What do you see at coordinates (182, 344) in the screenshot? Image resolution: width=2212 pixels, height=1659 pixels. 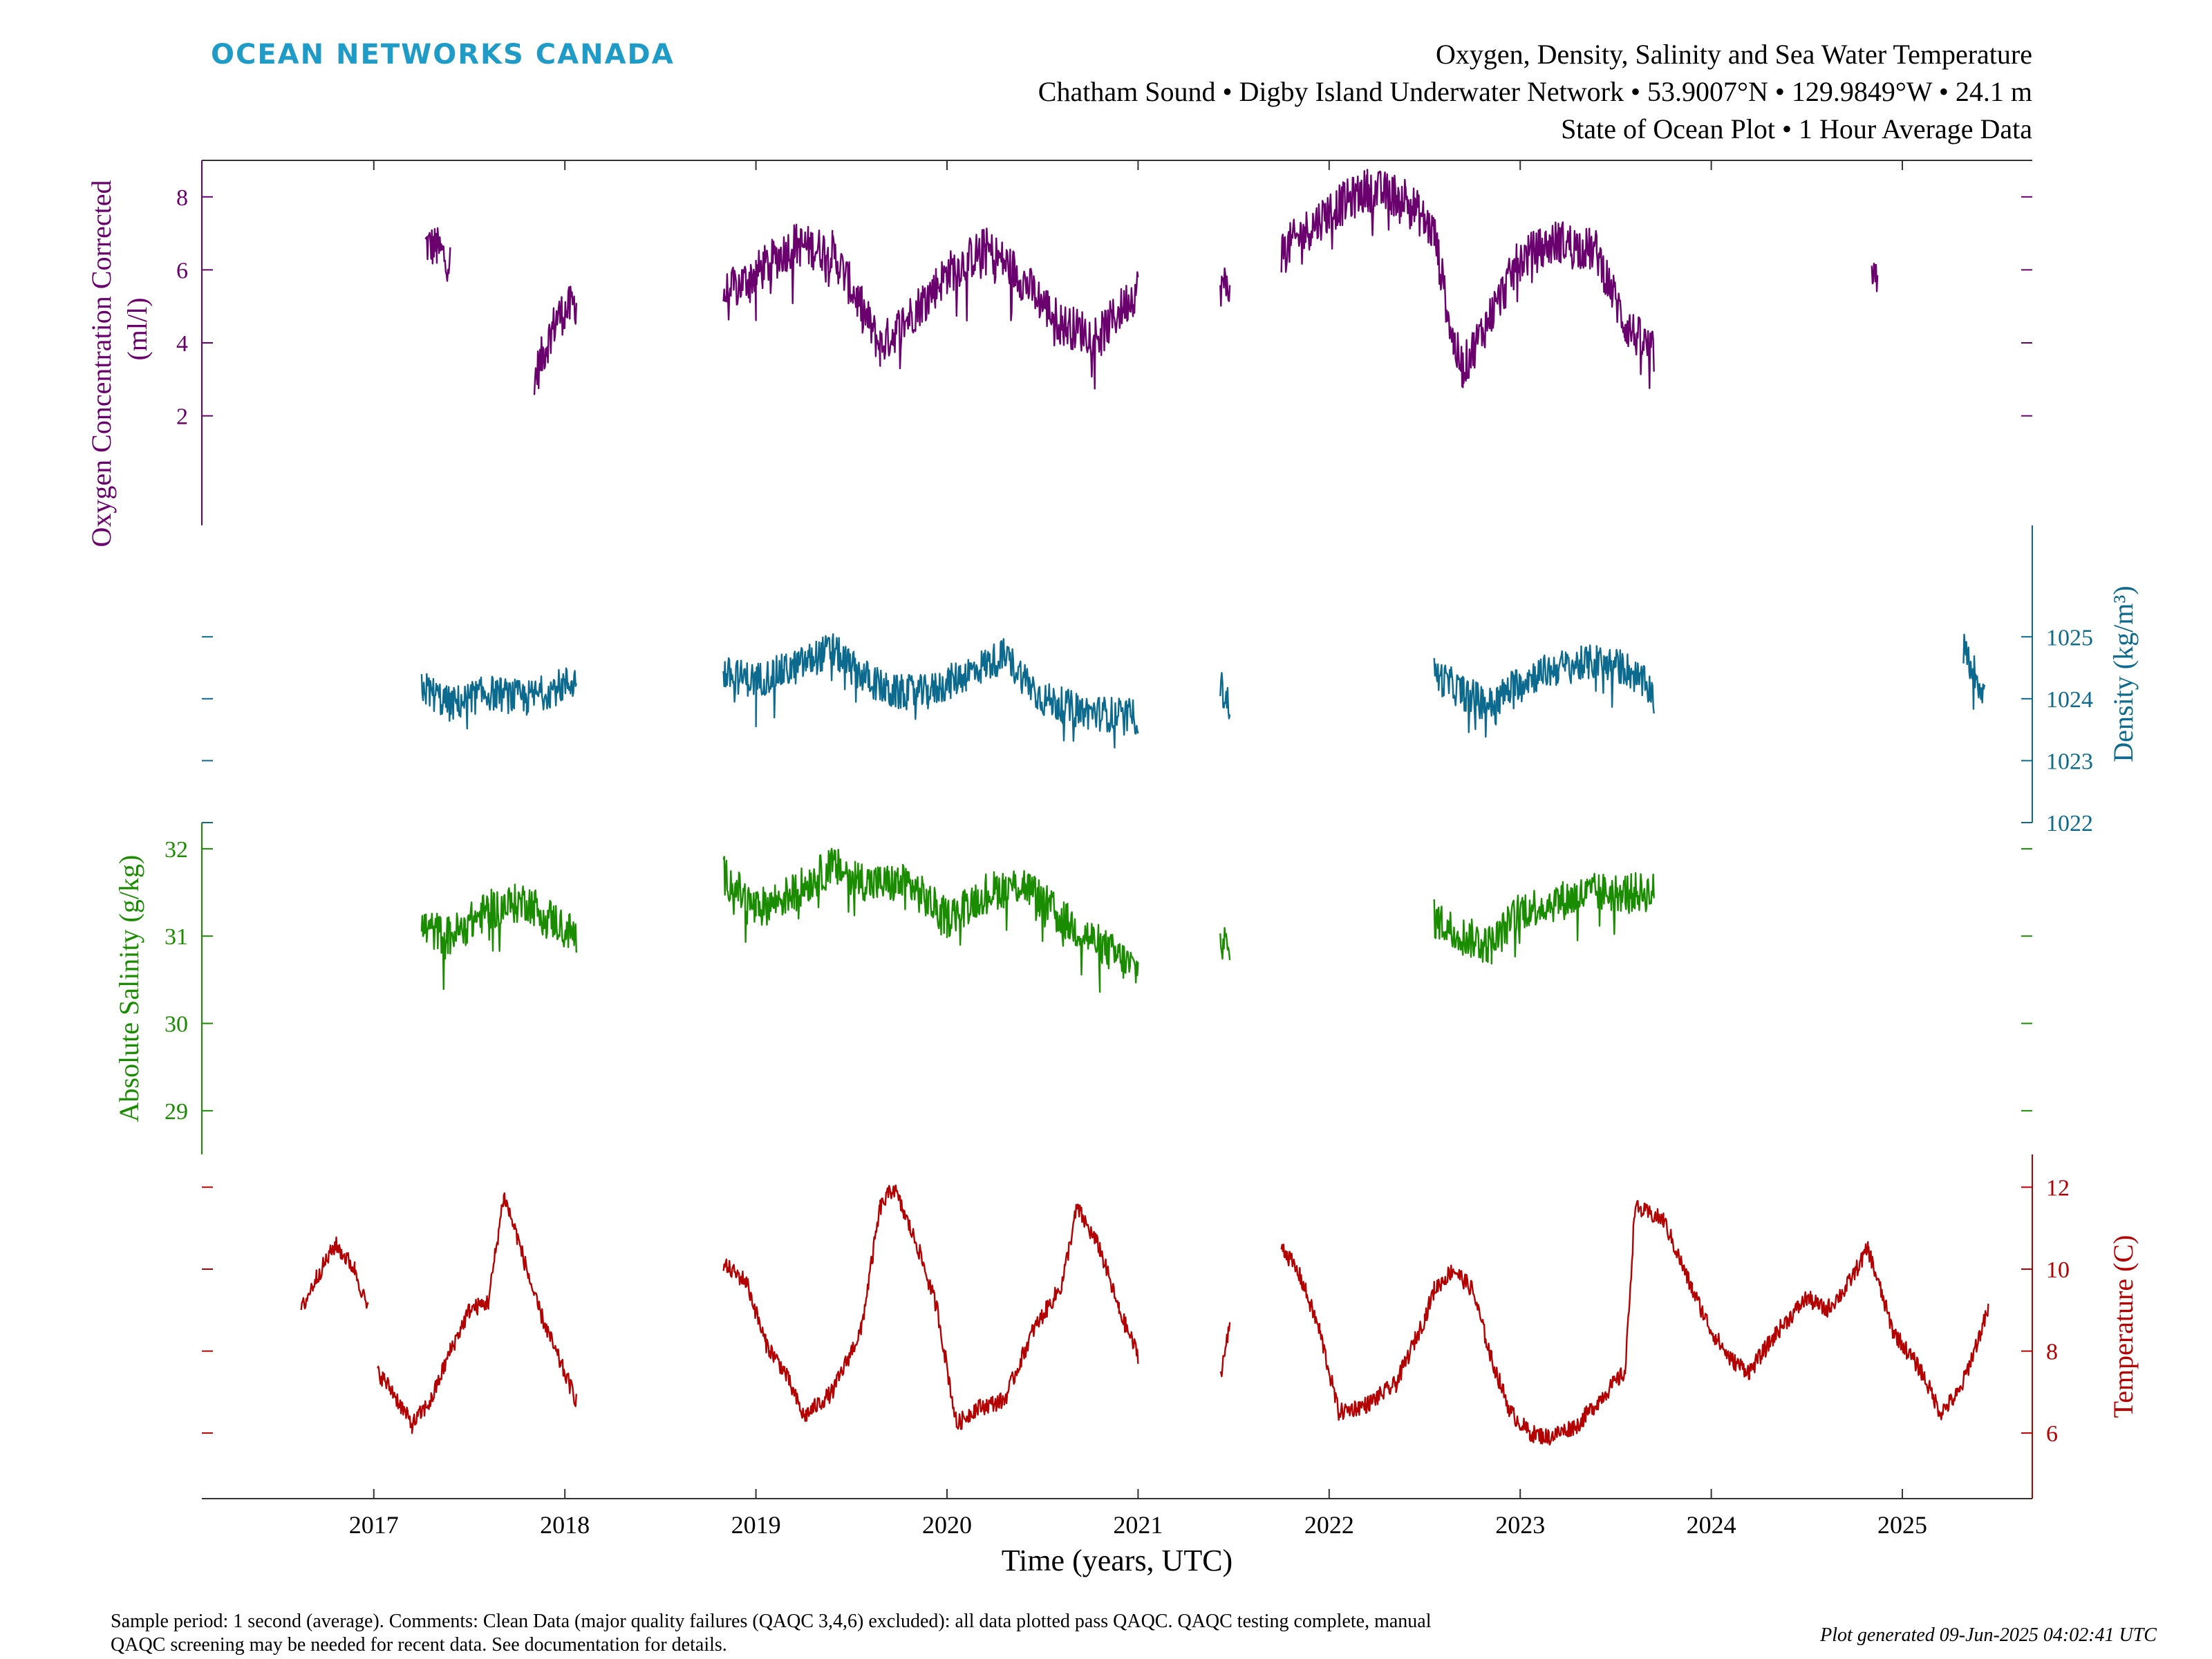 I see `oxygen-tick-label: 4` at bounding box center [182, 344].